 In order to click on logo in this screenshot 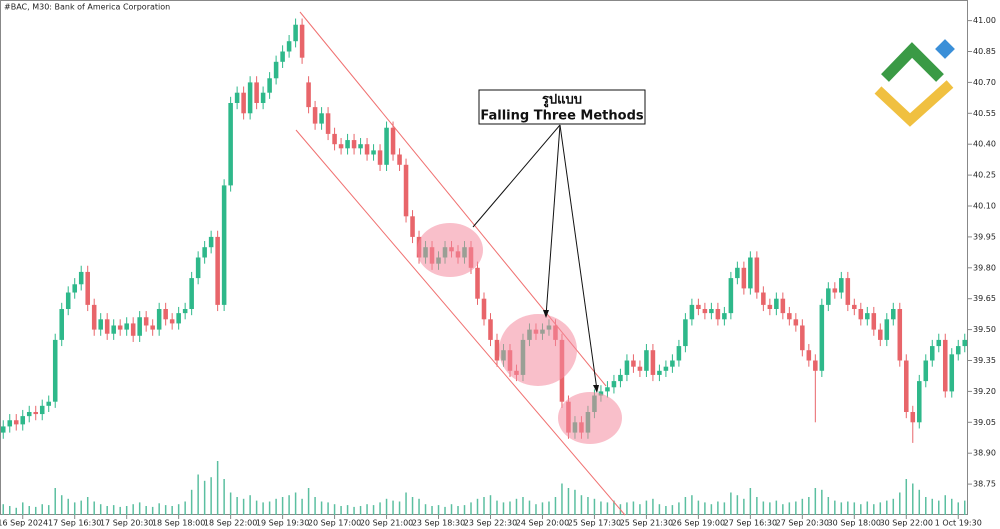, I will do `click(914, 83)`.